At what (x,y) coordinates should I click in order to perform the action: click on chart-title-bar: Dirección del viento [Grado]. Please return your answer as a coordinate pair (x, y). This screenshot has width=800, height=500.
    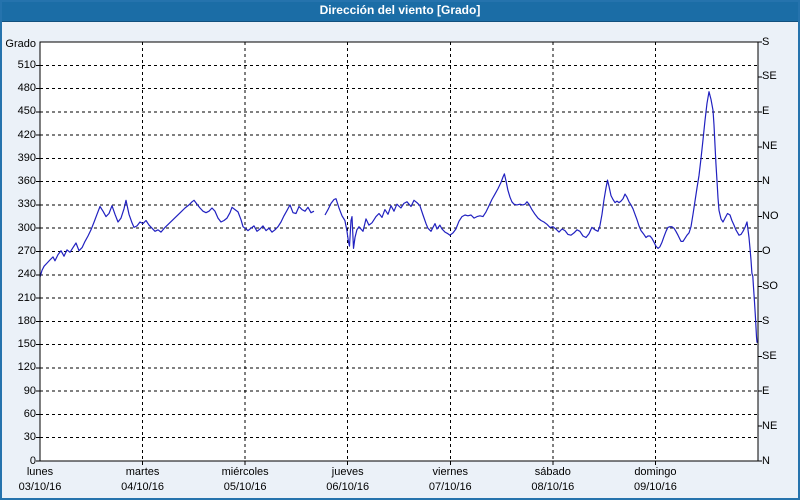
    Looking at the image, I should click on (400, 11).